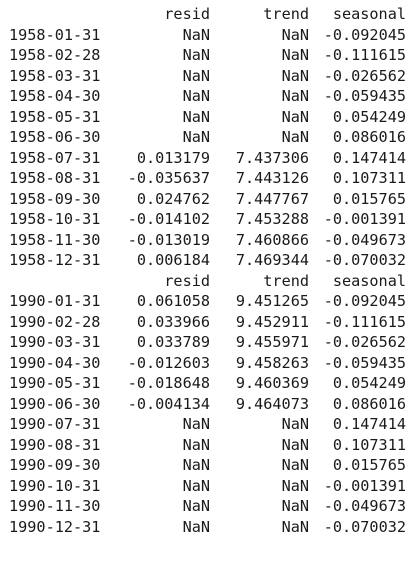  What do you see at coordinates (55, 485) in the screenshot?
I see `row-index: 1990-10-31` at bounding box center [55, 485].